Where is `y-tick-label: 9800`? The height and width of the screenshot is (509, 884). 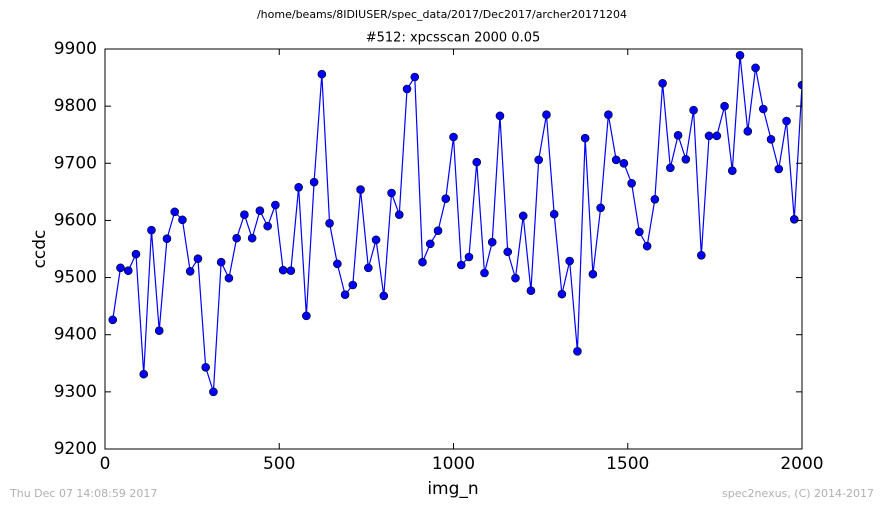
y-tick-label: 9800 is located at coordinates (75, 106).